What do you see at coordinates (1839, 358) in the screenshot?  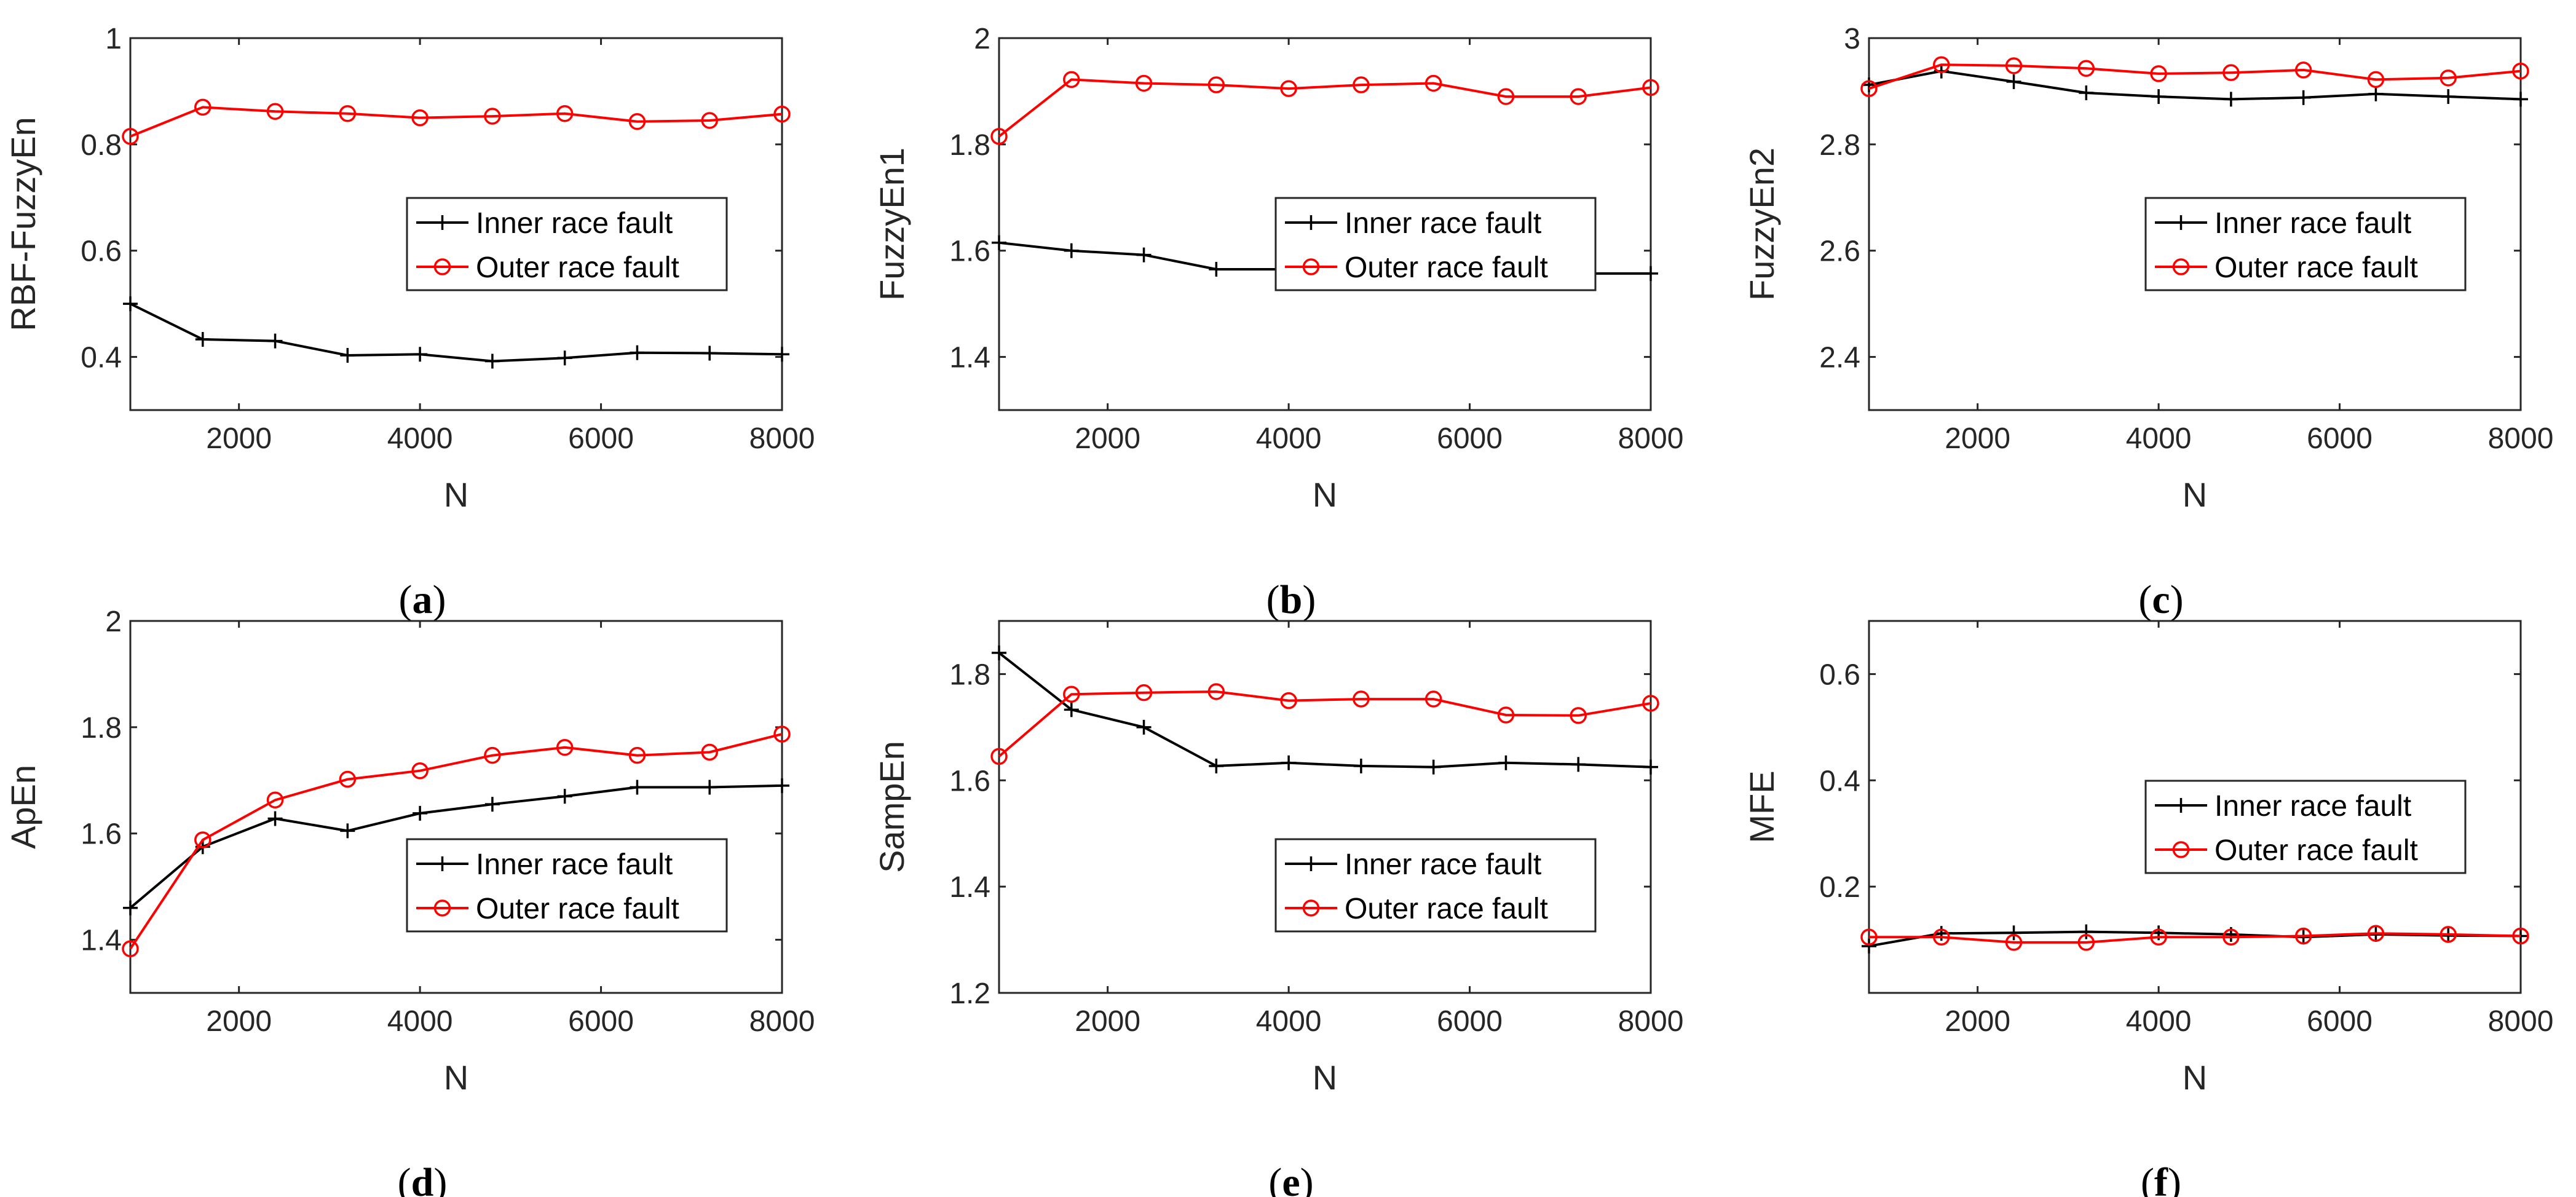 I see `y-tick-label: 2.4` at bounding box center [1839, 358].